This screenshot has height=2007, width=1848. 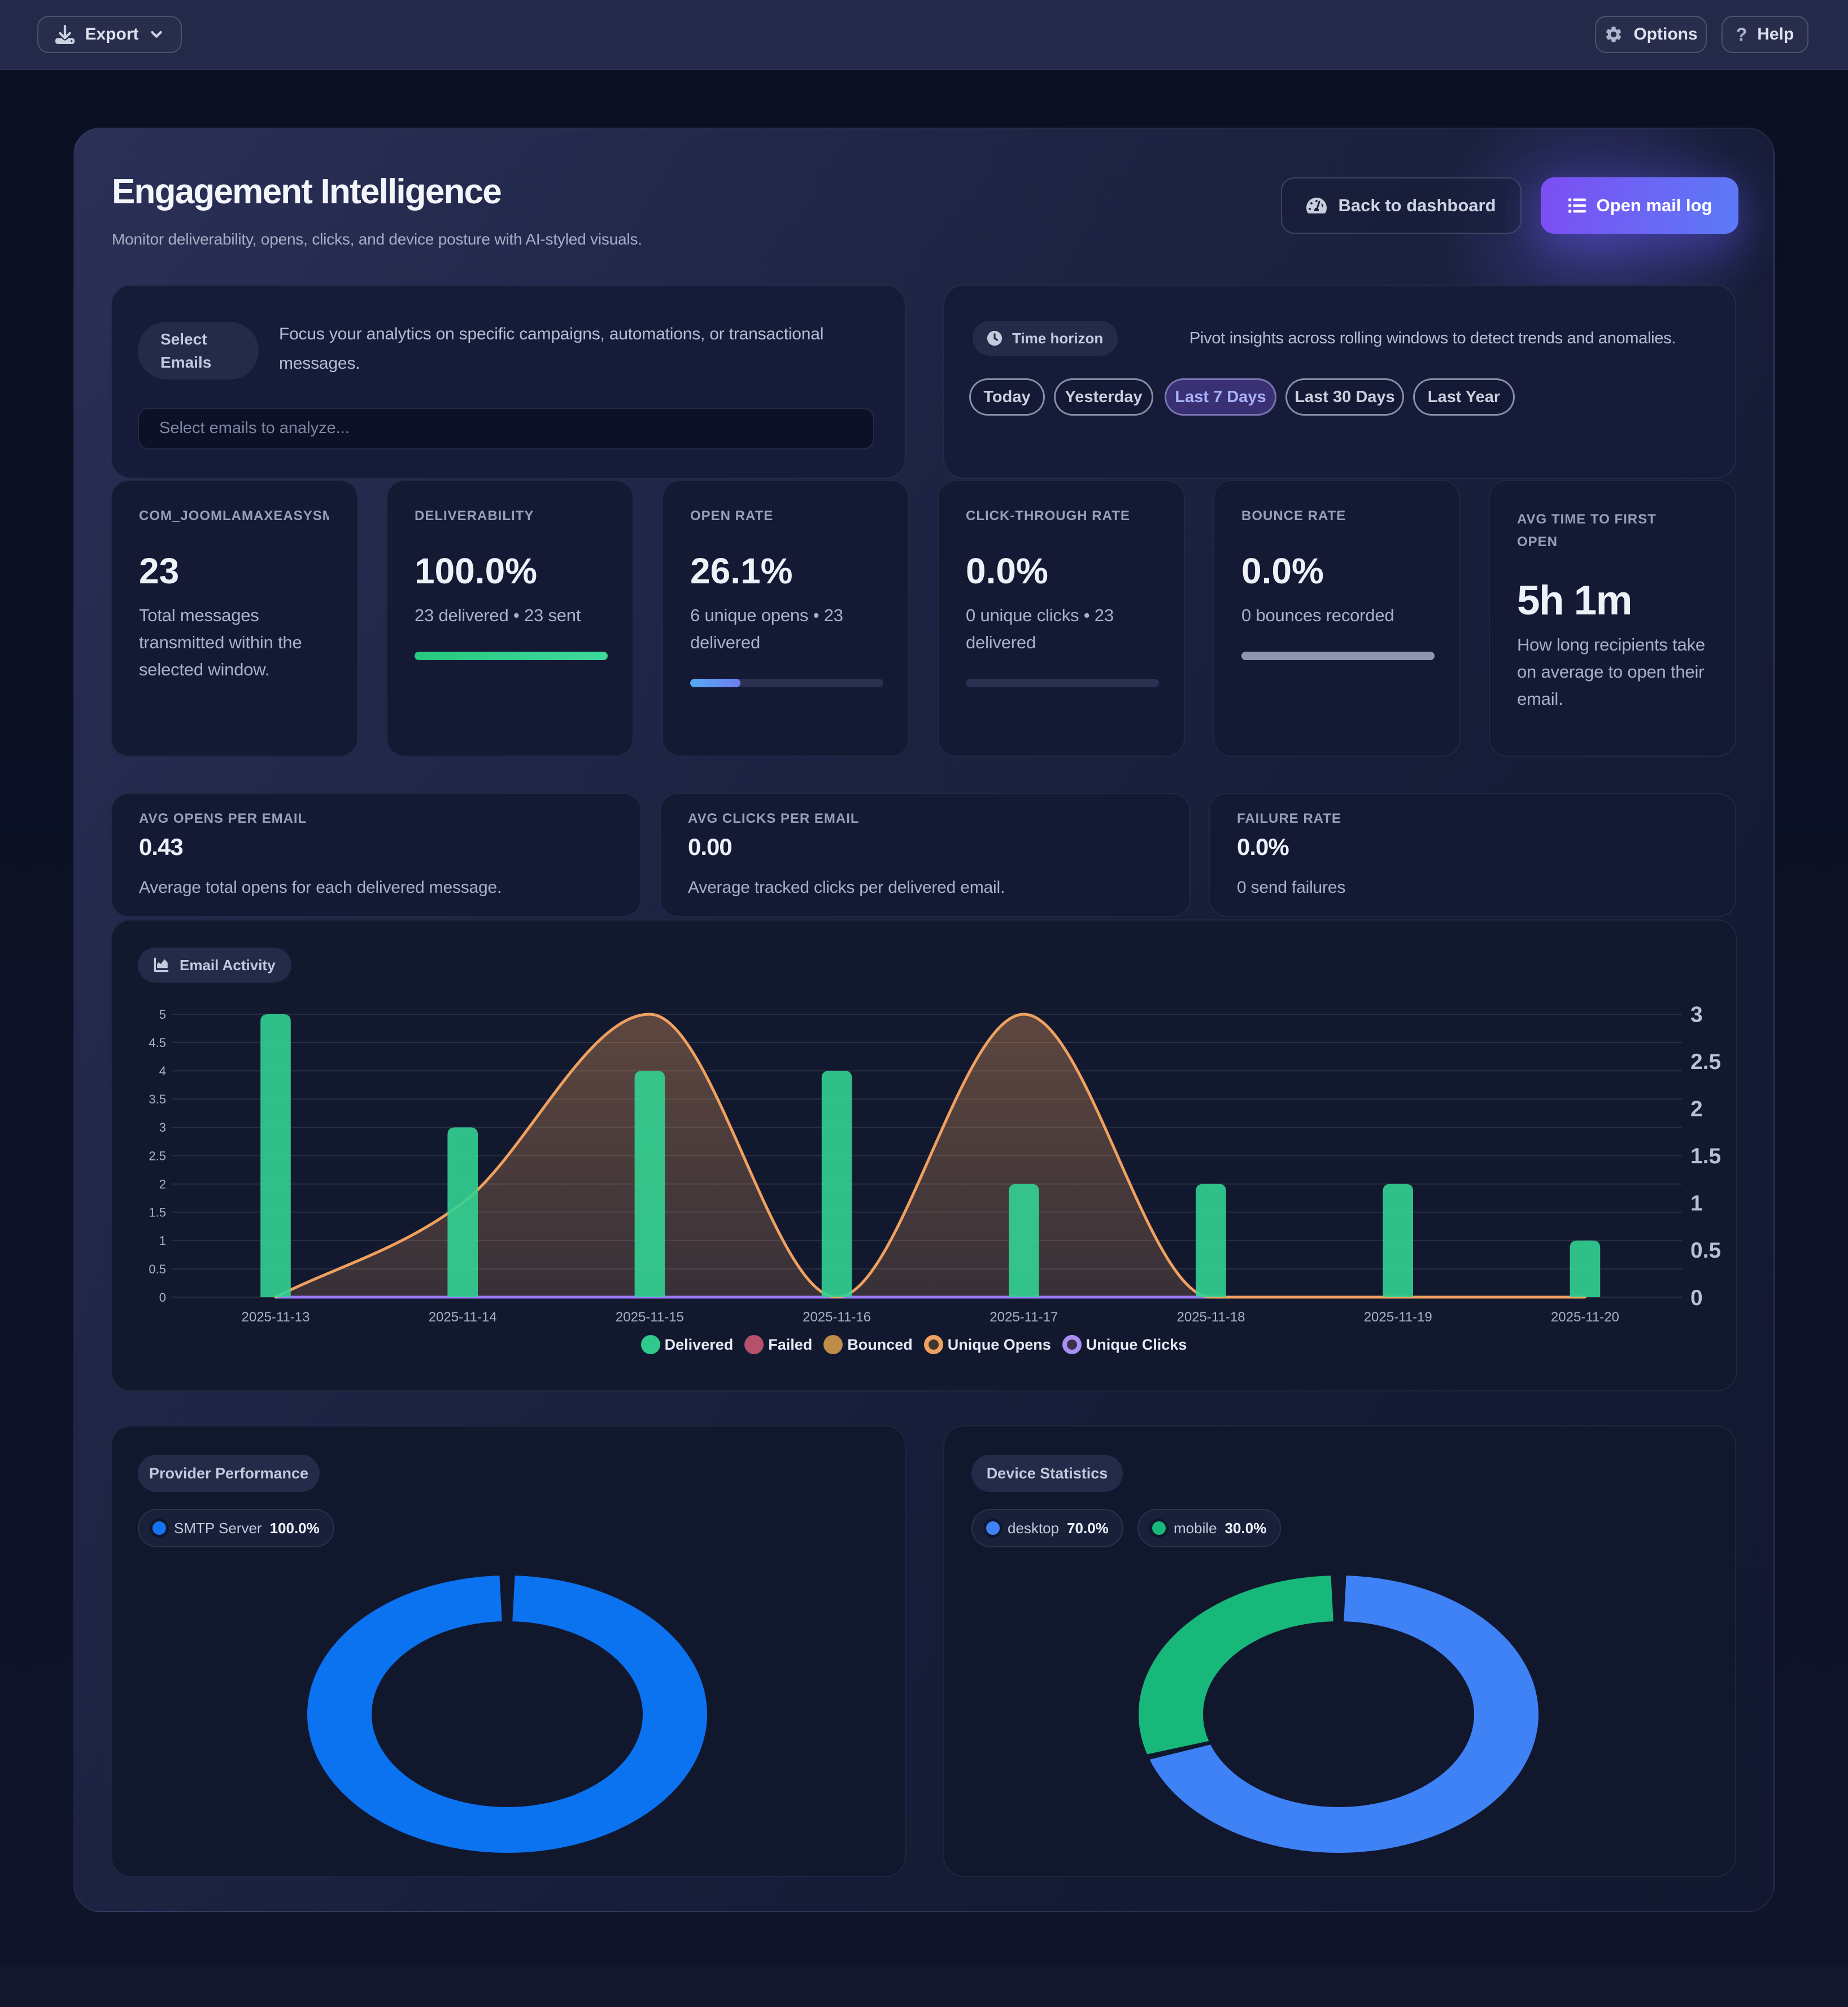 What do you see at coordinates (1024, 1318) in the screenshot?
I see `svg-text: 2025-11-17` at bounding box center [1024, 1318].